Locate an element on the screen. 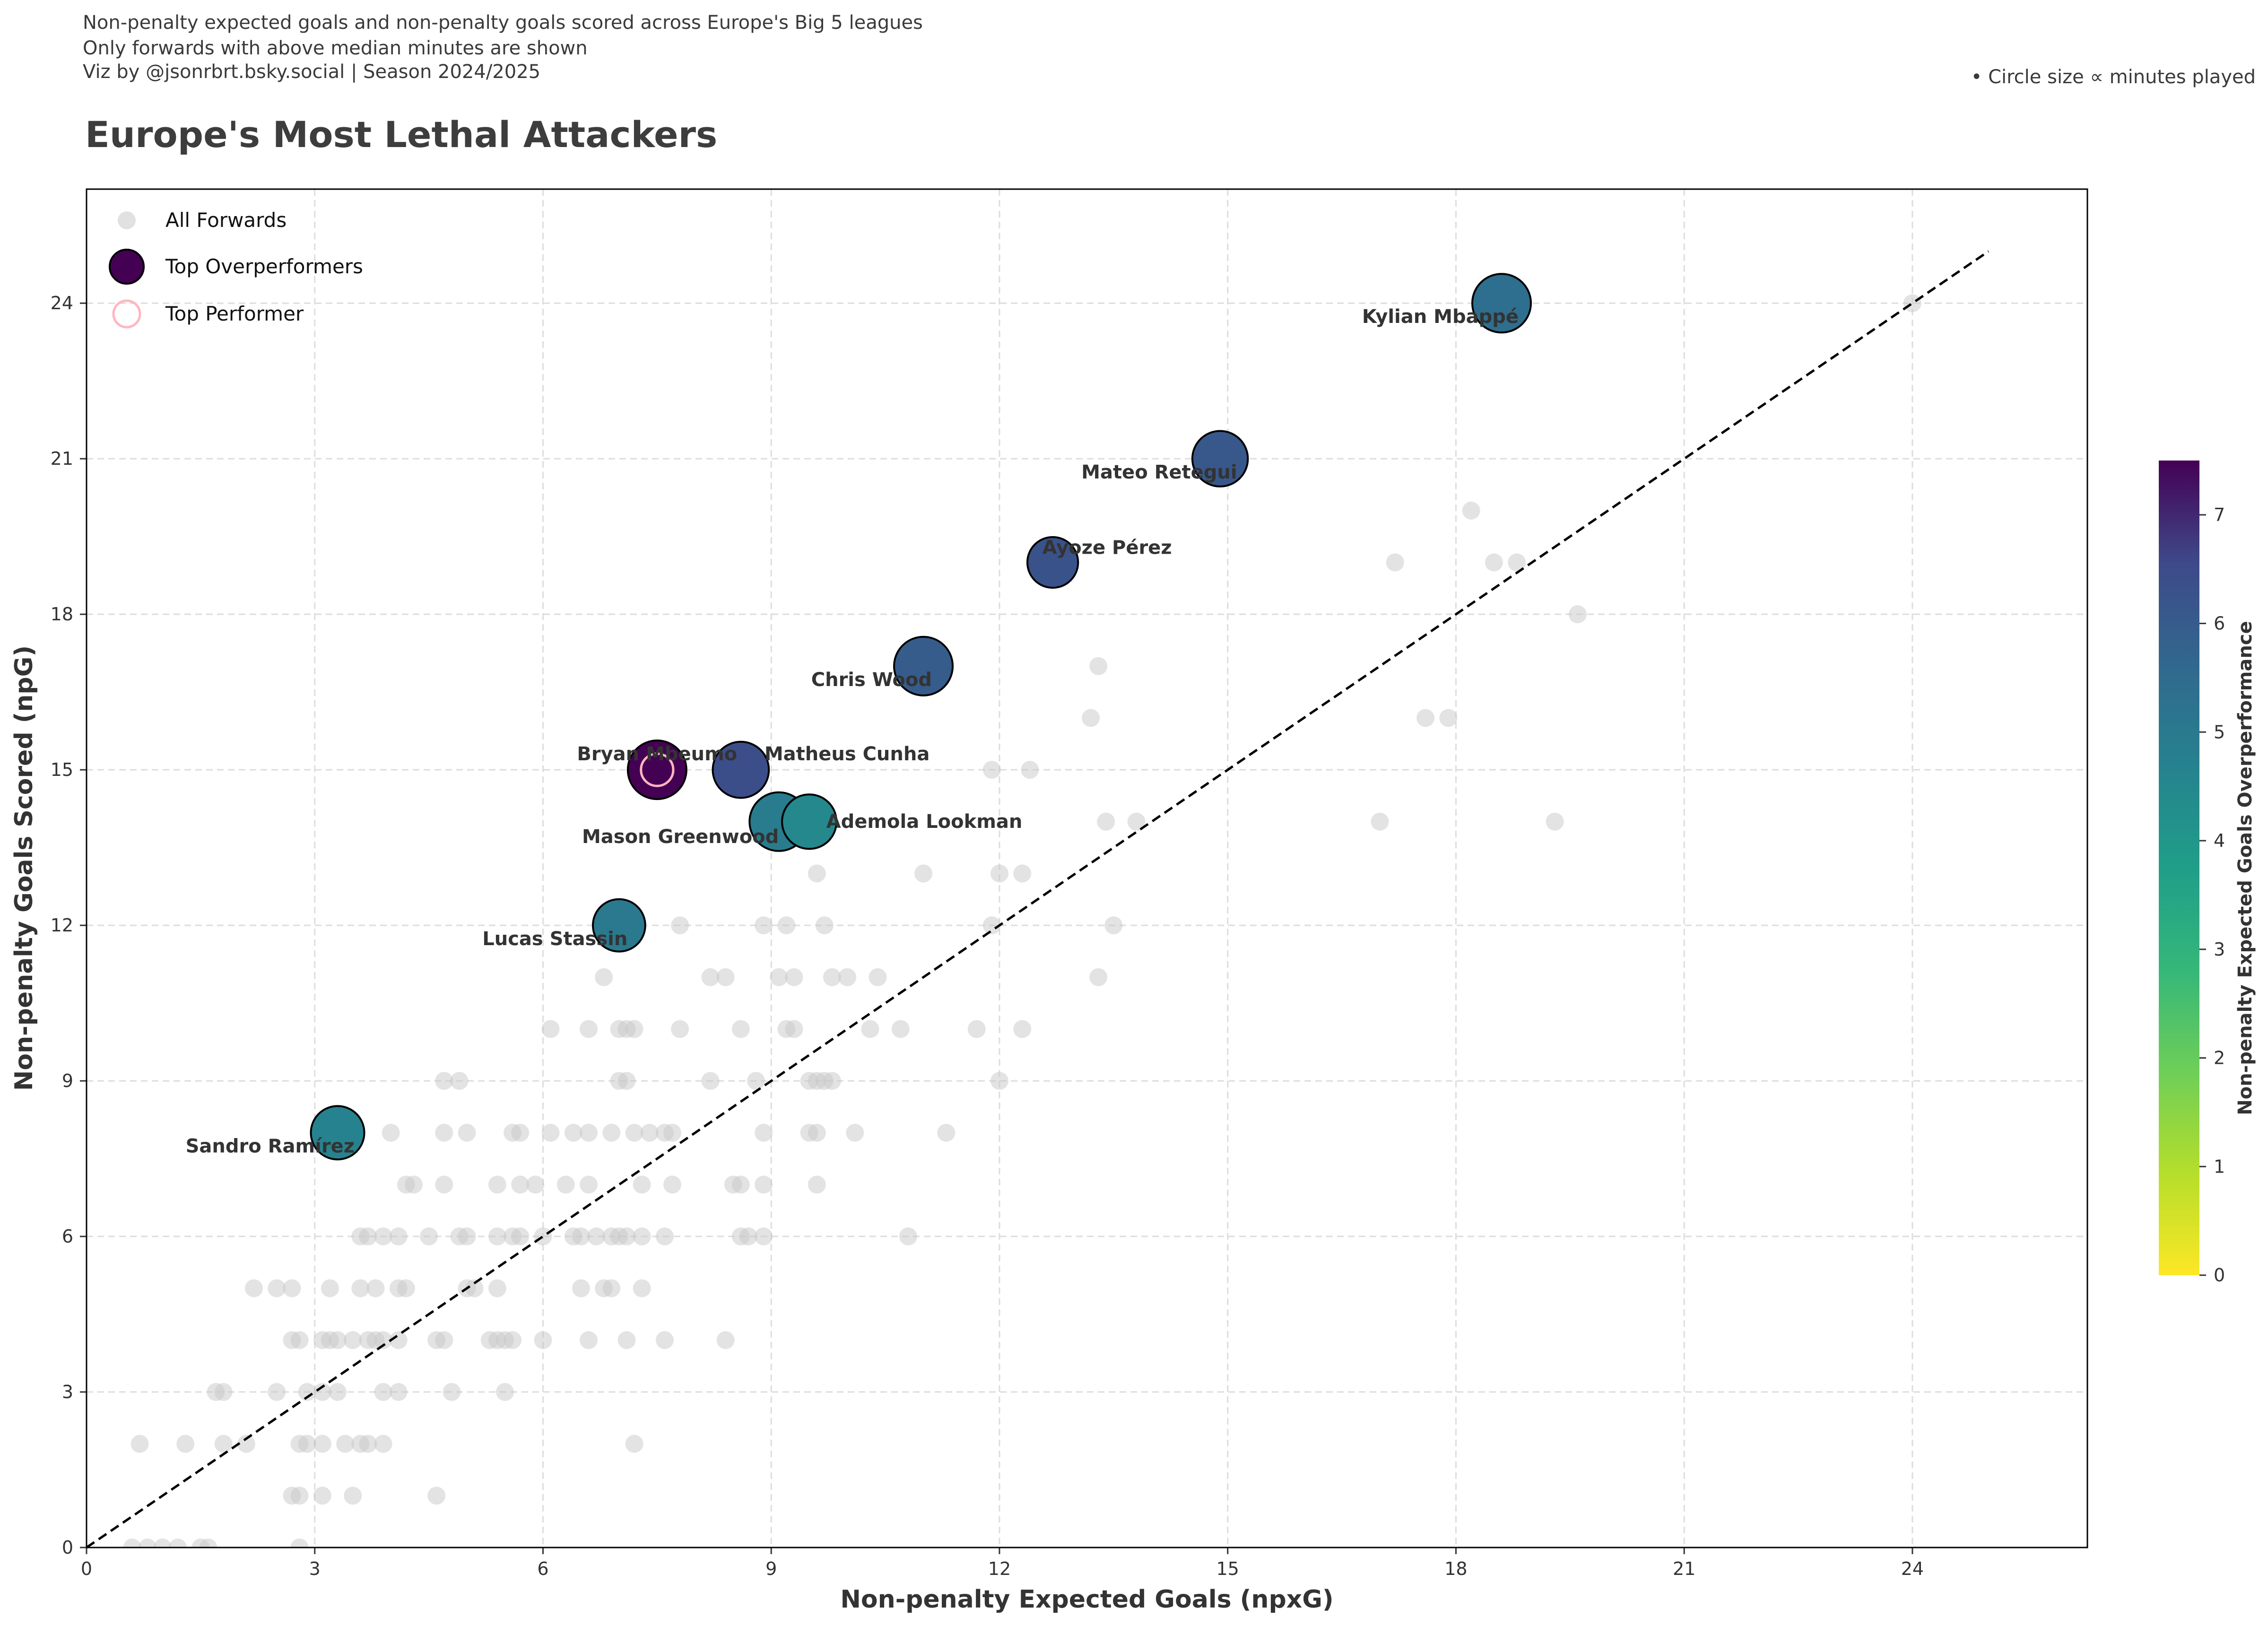 This screenshot has height=1626, width=2268. player-label: Ayoze Pérez is located at coordinates (1107, 548).